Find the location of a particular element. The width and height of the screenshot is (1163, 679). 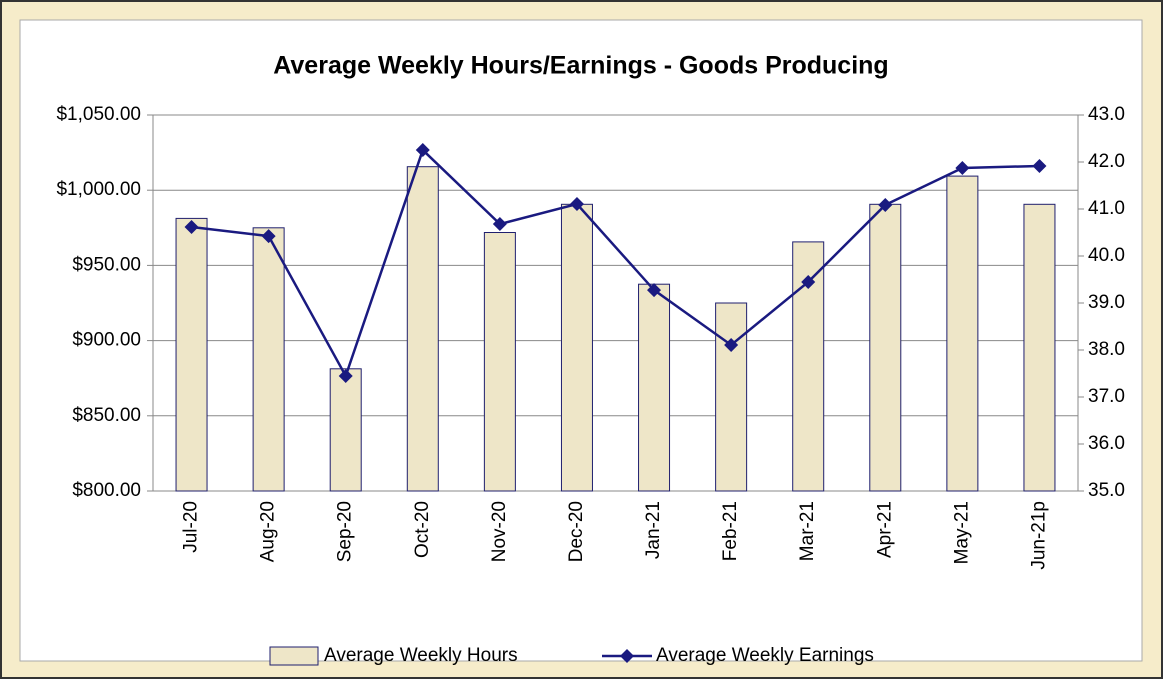

x-tick-label: Nov-20 is located at coordinates (499, 531).